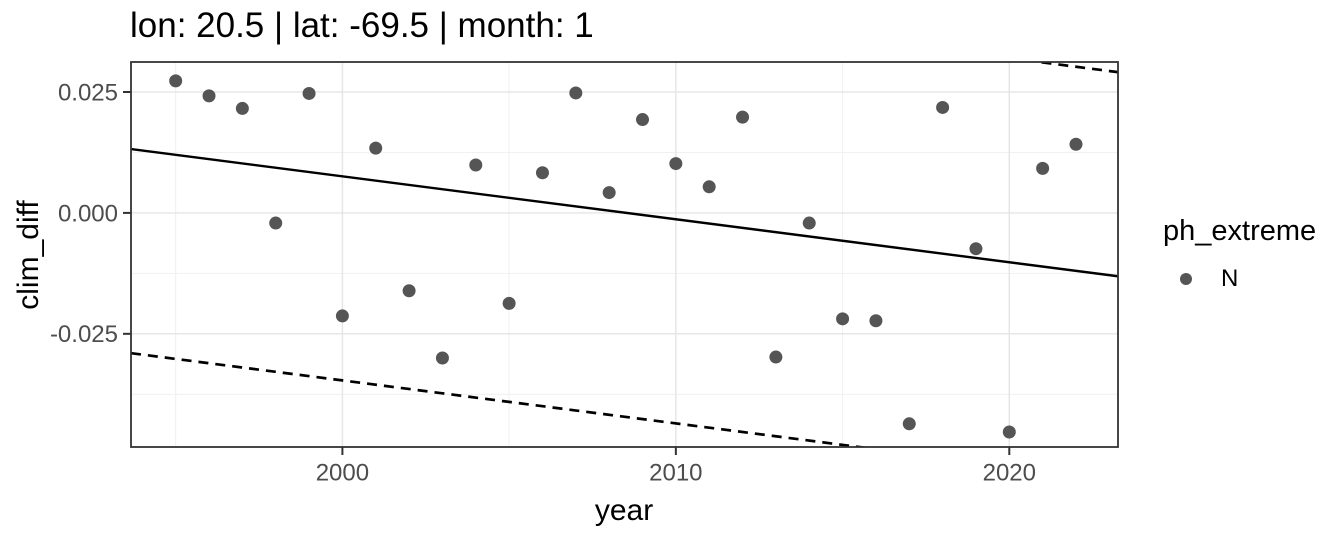 Image resolution: width=1344 pixels, height=537 pixels. Describe the element at coordinates (1009, 472) in the screenshot. I see `x-tick-label: 2020` at that location.